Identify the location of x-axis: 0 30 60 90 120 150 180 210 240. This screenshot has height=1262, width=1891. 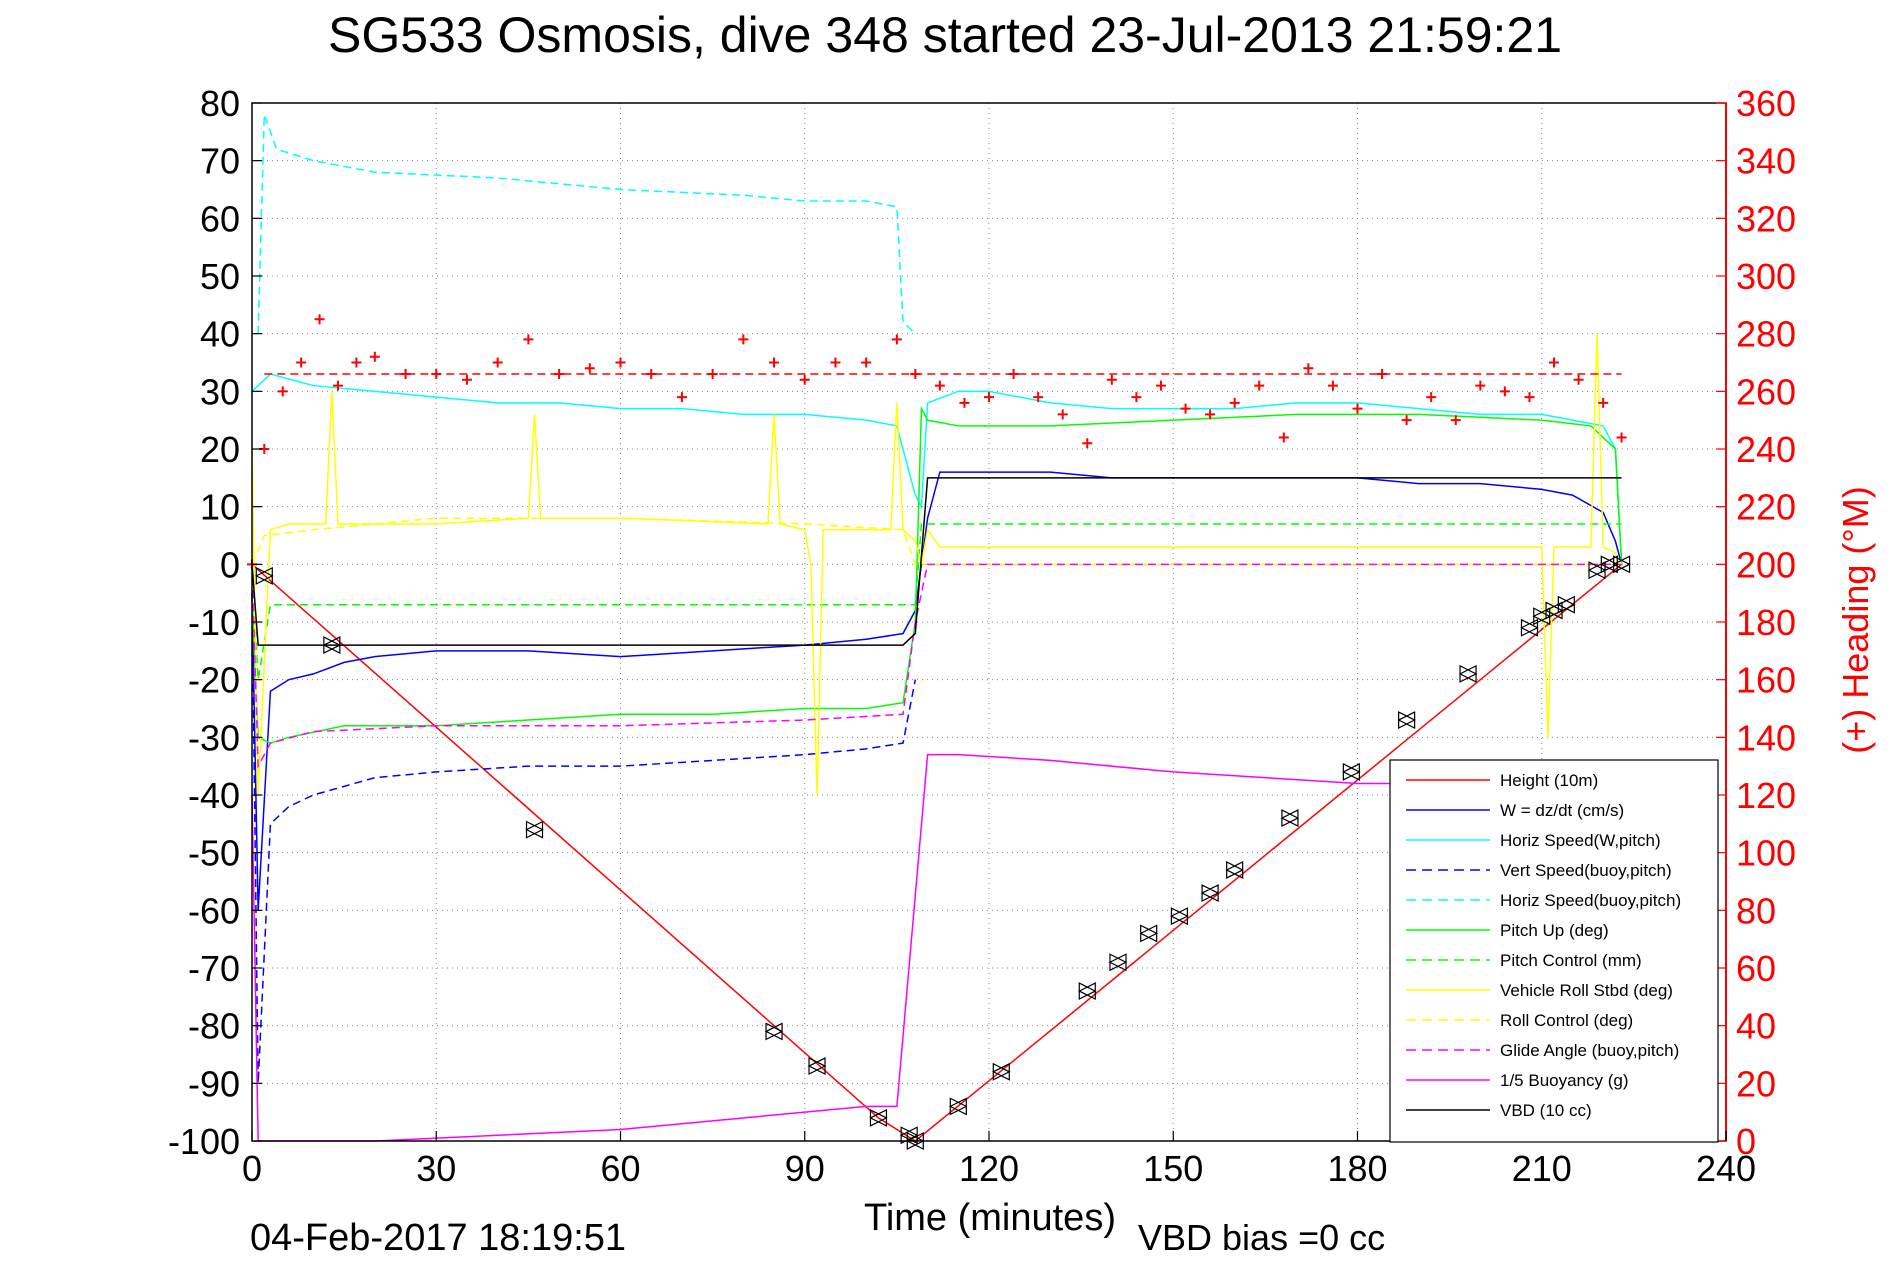
(999, 1160).